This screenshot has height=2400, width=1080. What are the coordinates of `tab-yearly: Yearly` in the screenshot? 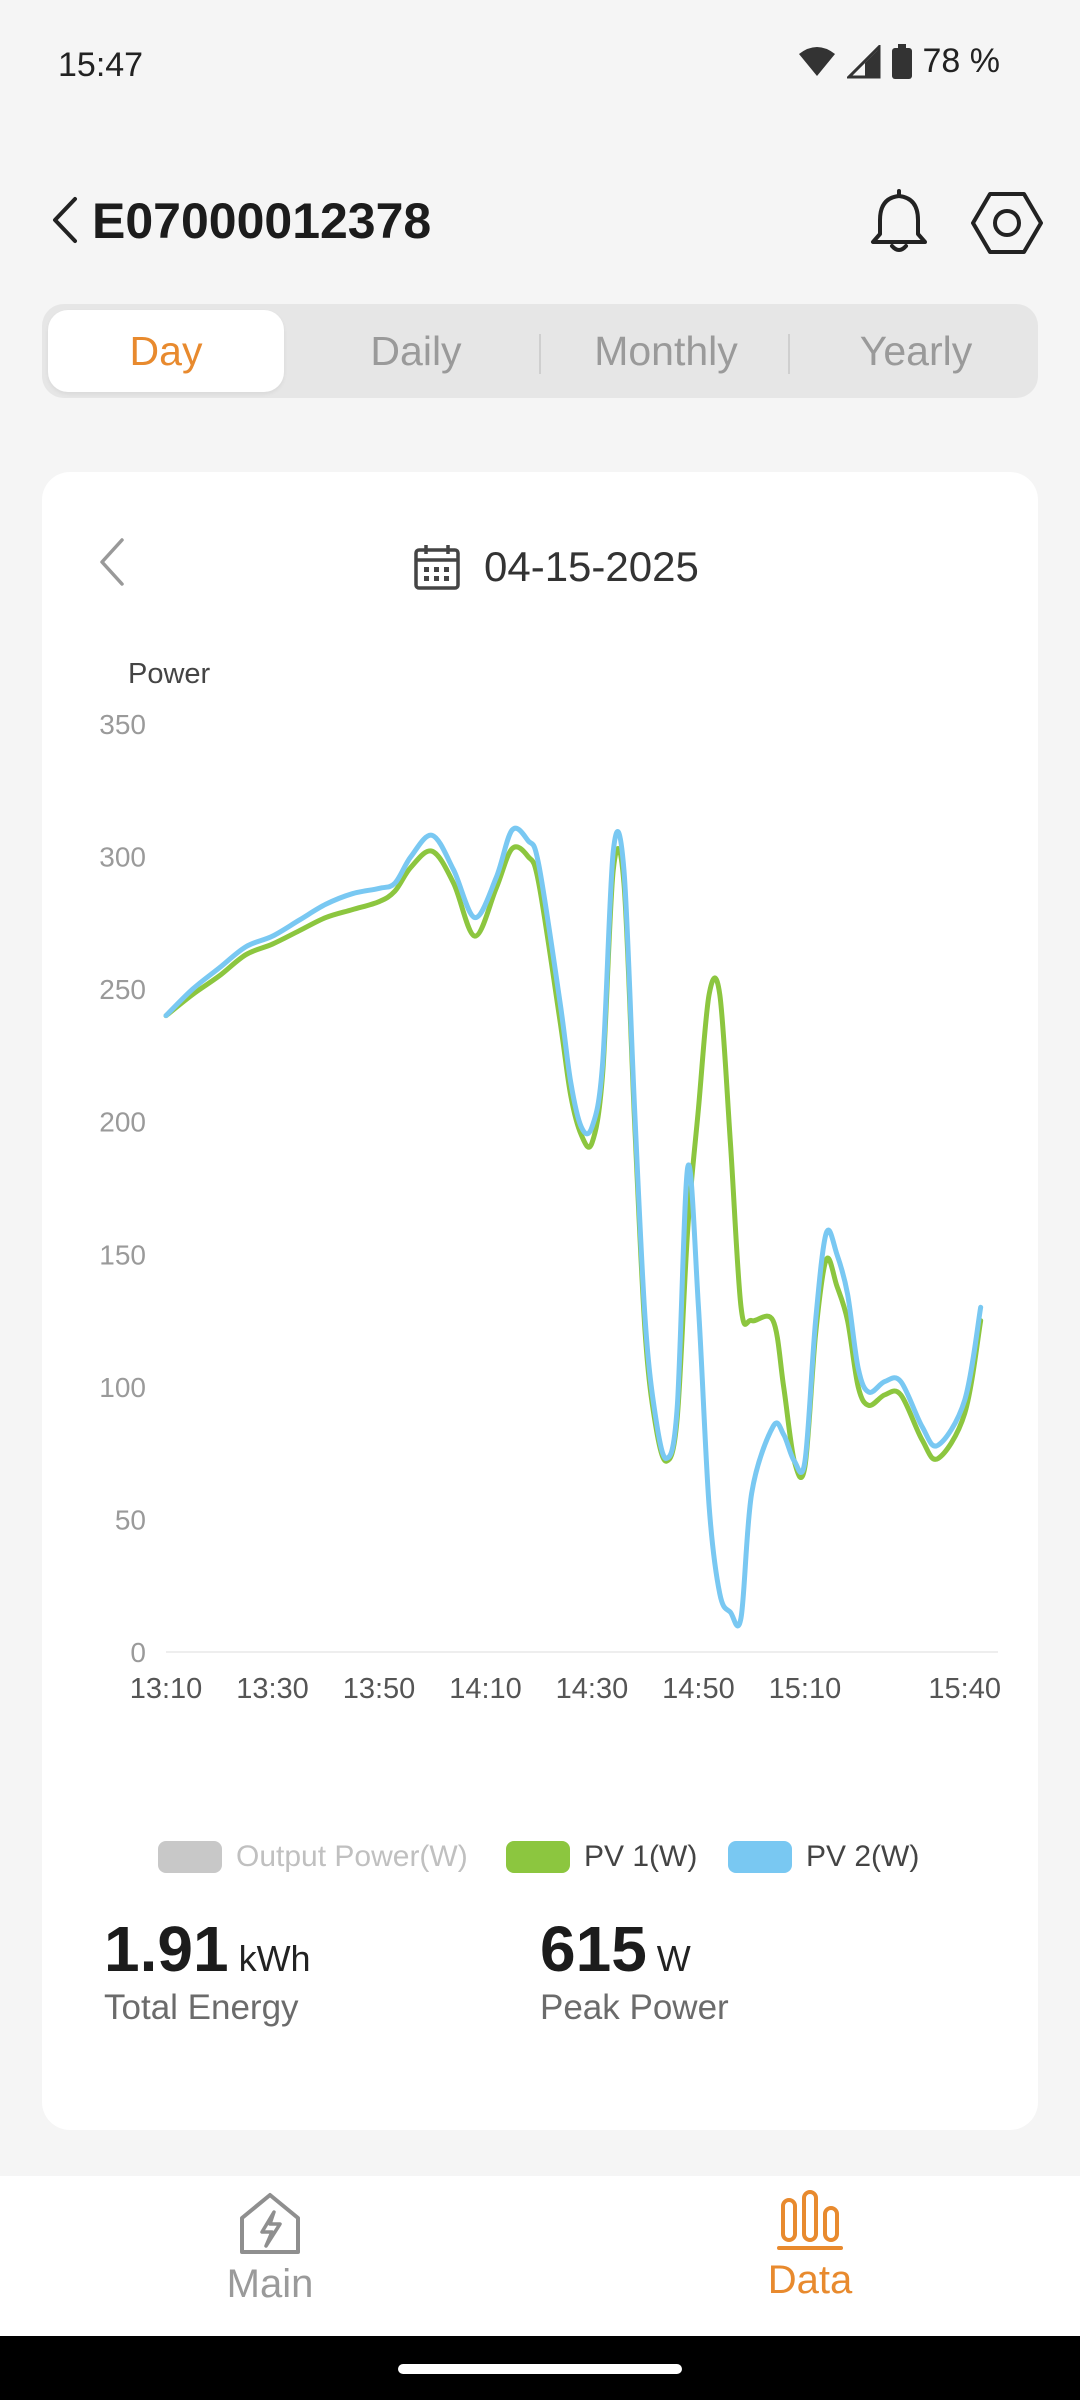 It's located at (916, 350).